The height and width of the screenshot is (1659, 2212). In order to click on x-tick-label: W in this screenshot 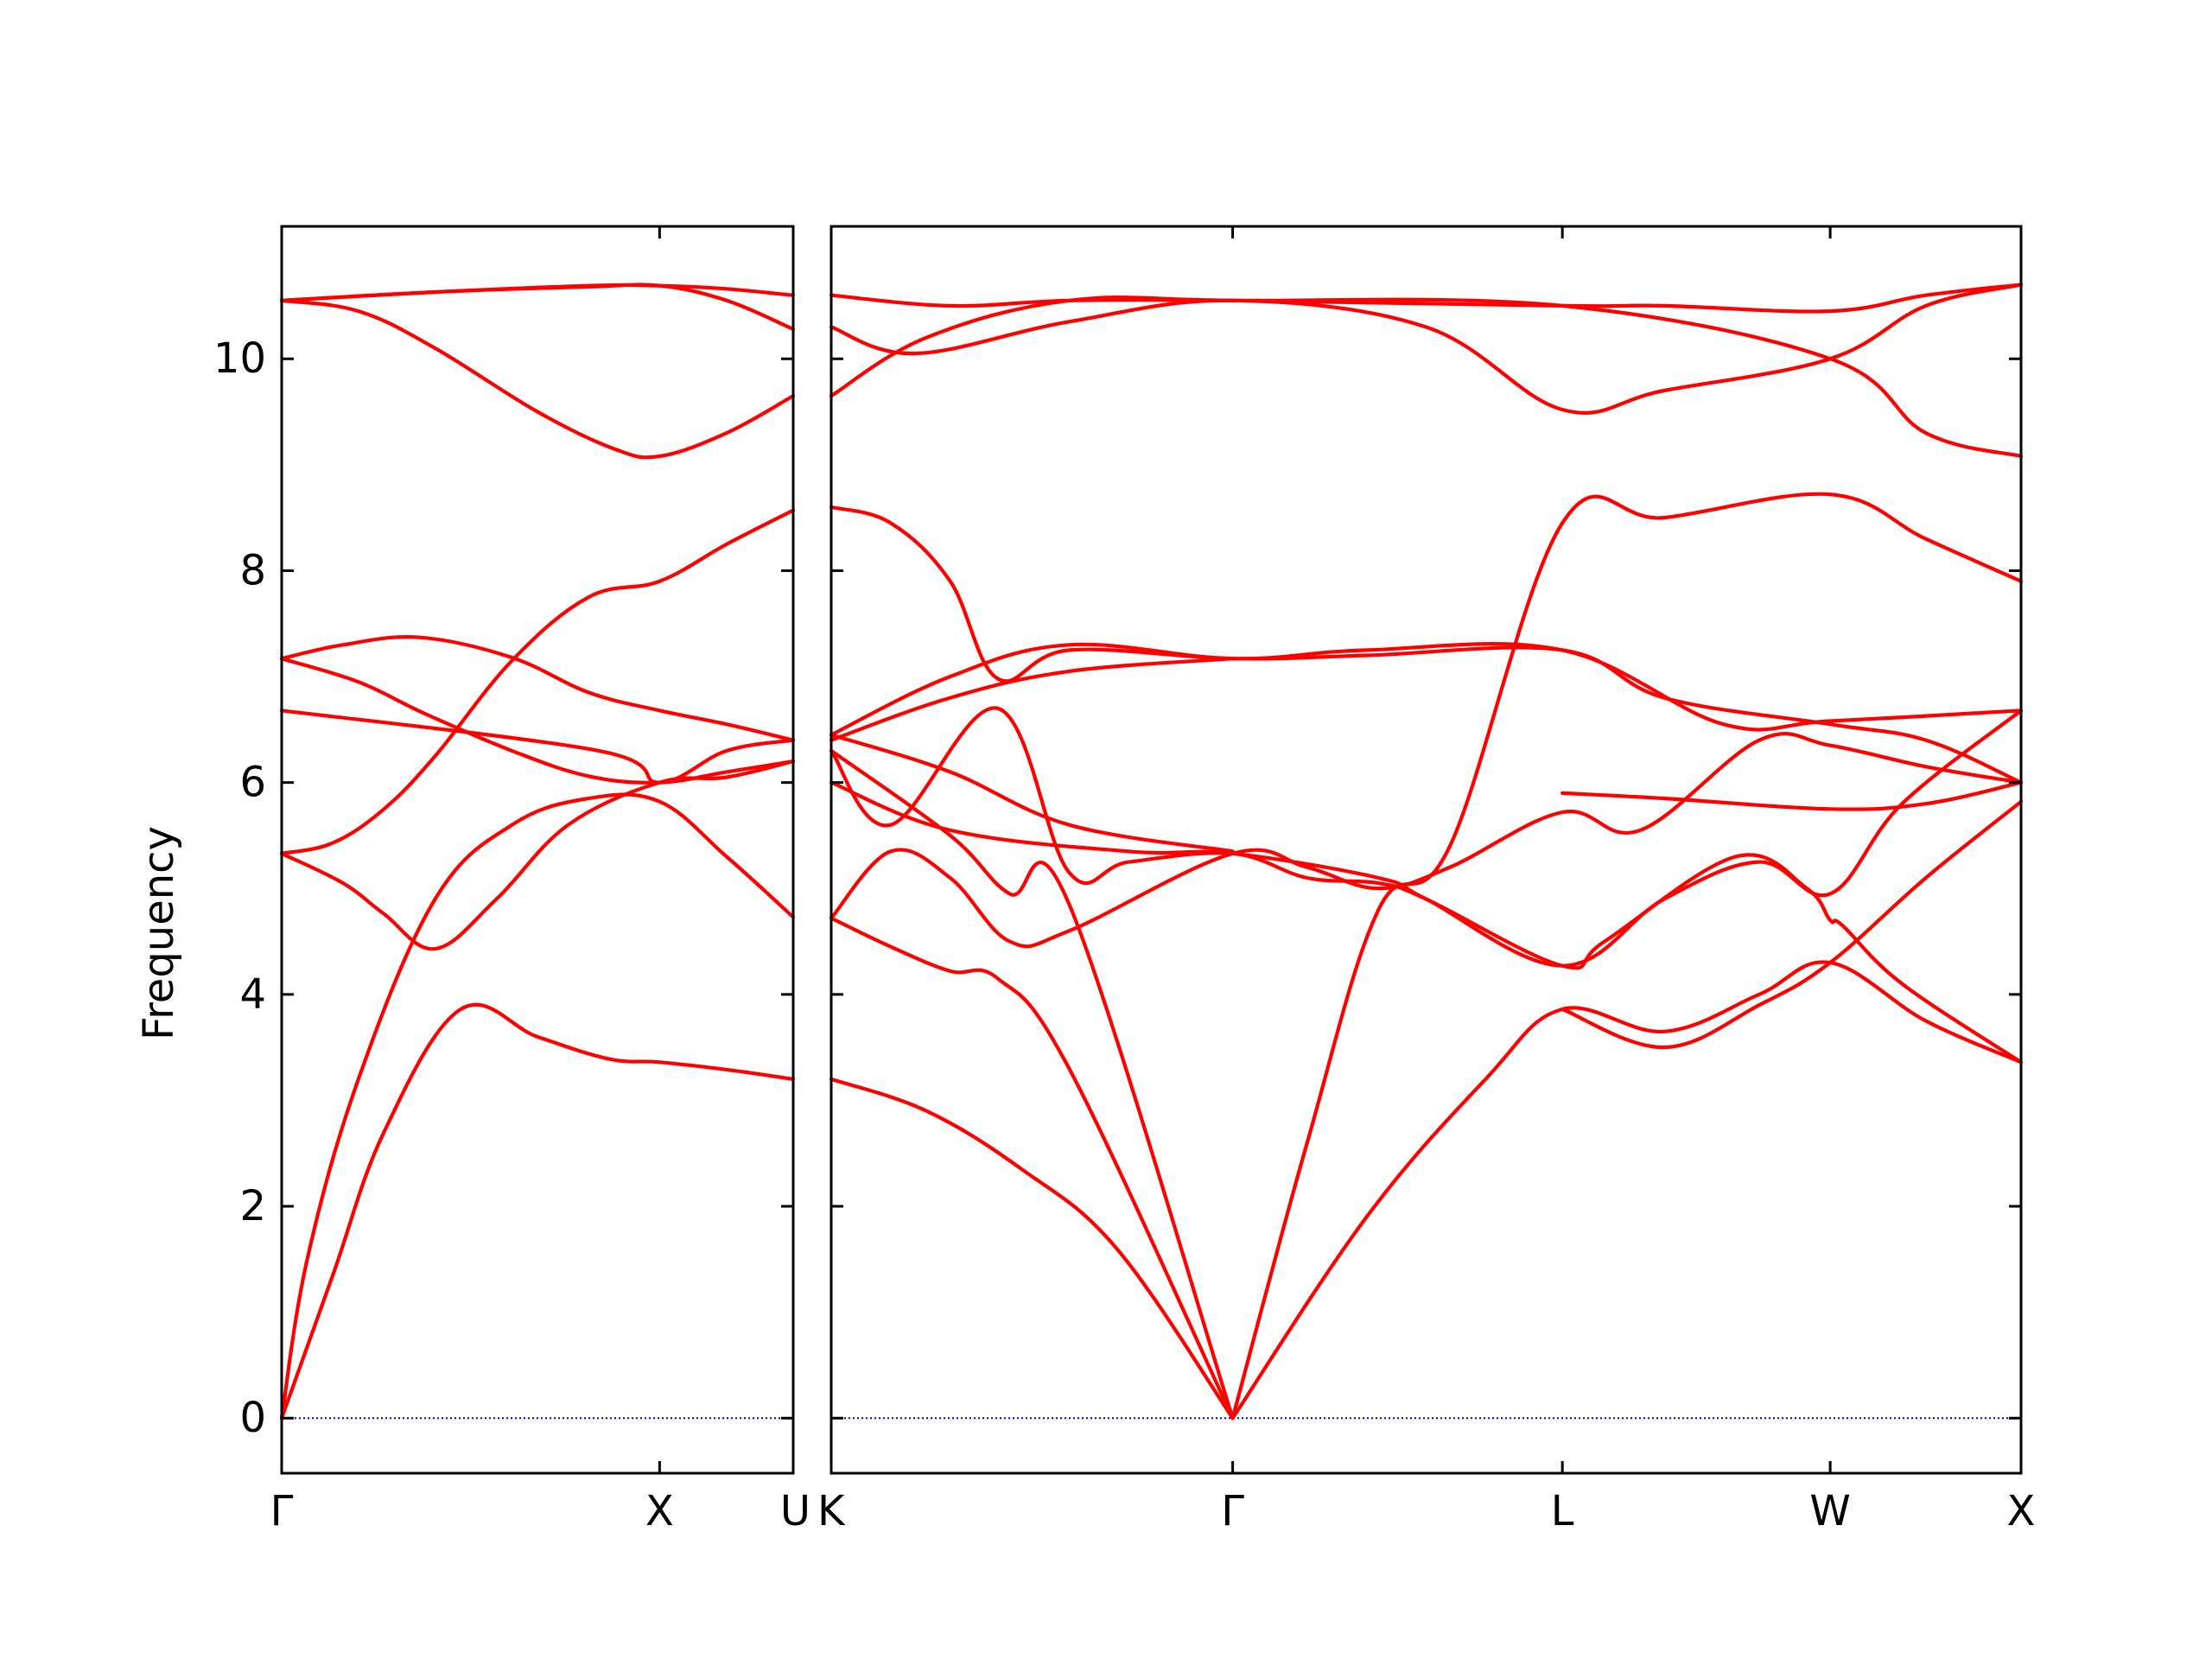, I will do `click(1829, 1511)`.